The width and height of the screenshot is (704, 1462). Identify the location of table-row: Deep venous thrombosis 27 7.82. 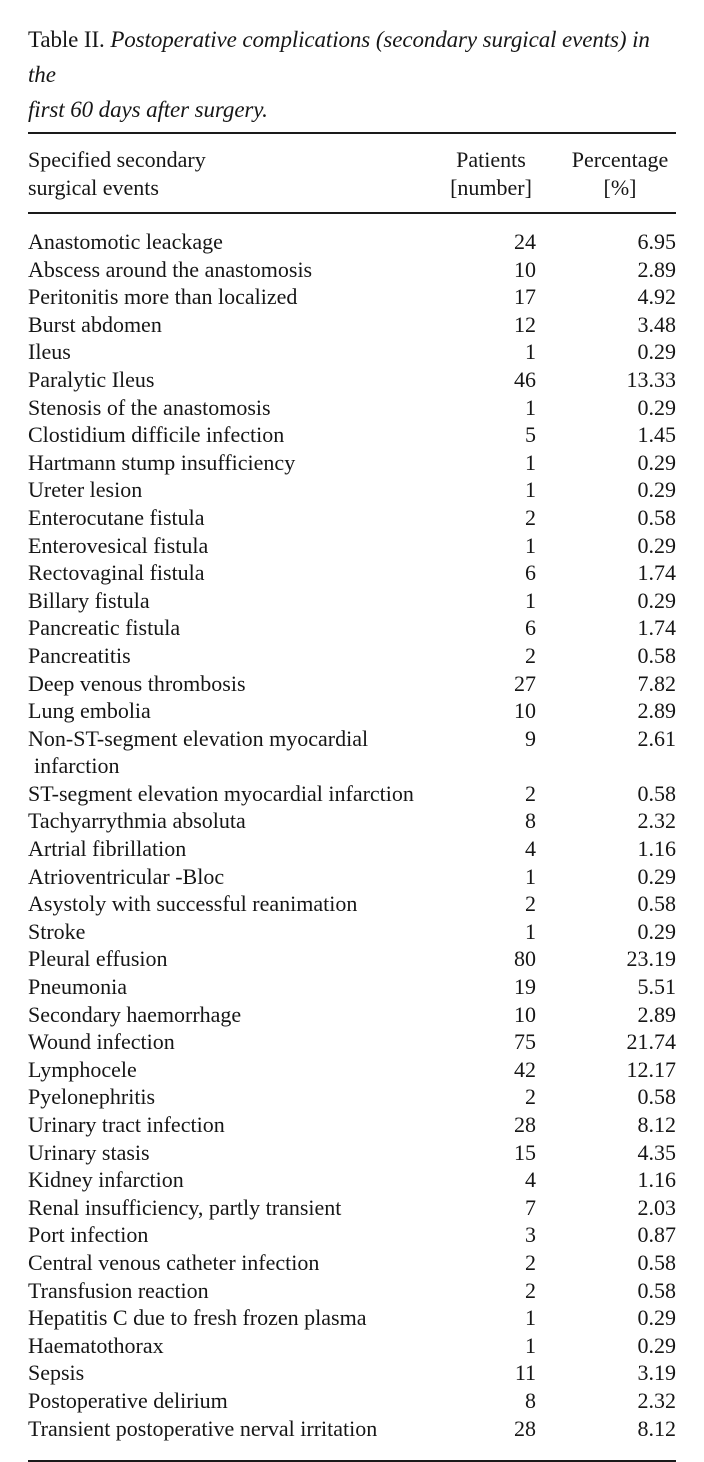
(352, 684).